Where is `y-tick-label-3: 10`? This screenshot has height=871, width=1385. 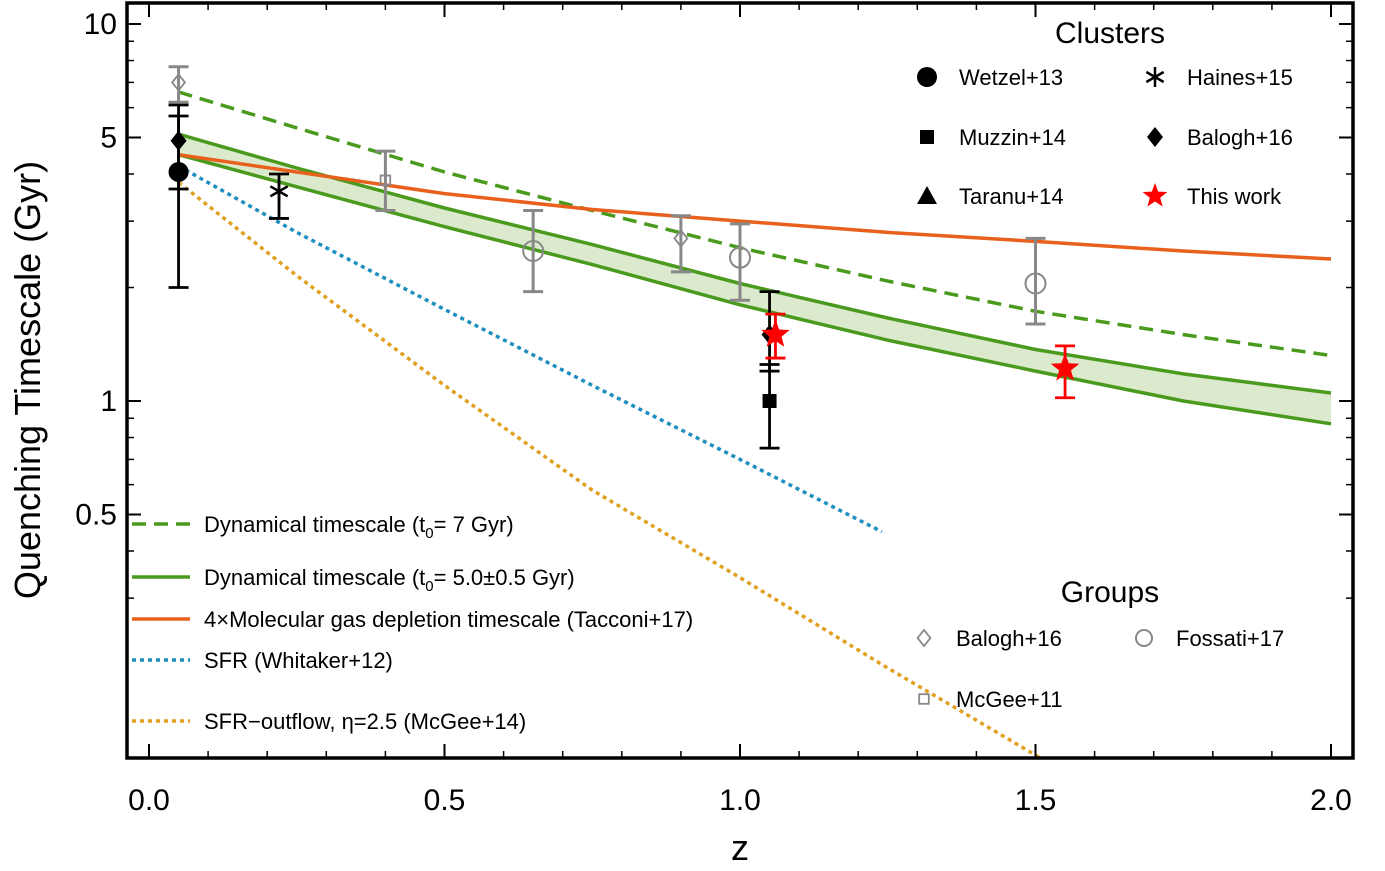 y-tick-label-3: 10 is located at coordinates (100, 24).